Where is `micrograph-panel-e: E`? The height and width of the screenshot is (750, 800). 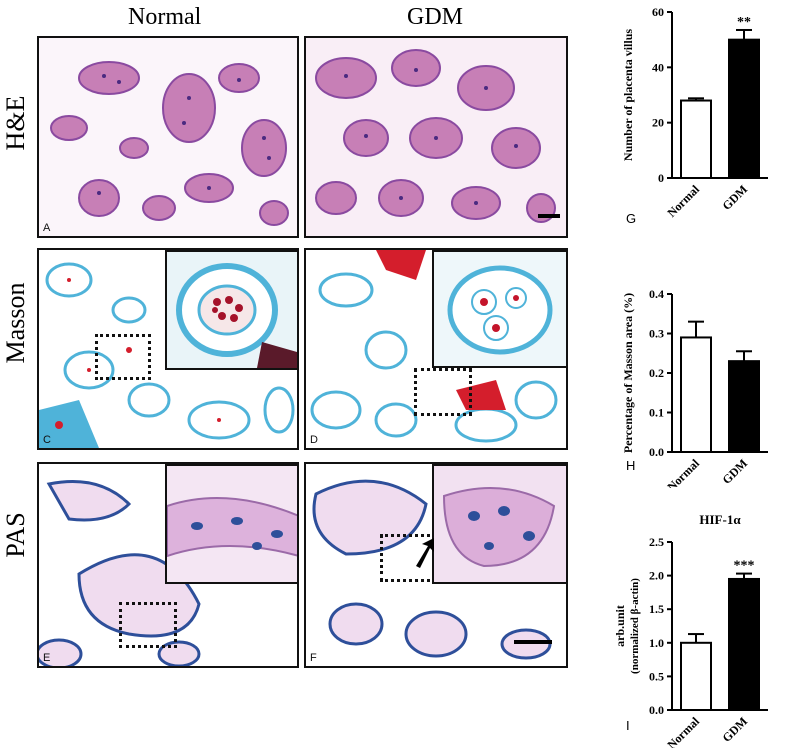
micrograph-panel-e: E is located at coordinates (168, 565).